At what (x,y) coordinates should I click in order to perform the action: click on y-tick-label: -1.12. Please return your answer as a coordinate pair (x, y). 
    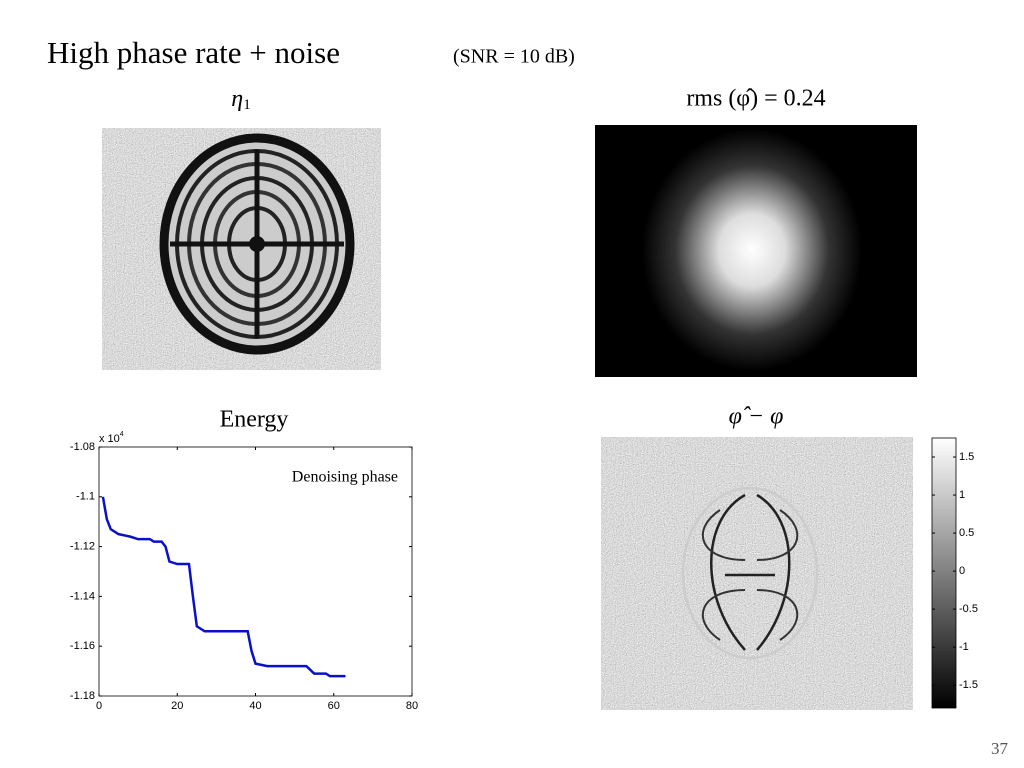
    Looking at the image, I should click on (82, 547).